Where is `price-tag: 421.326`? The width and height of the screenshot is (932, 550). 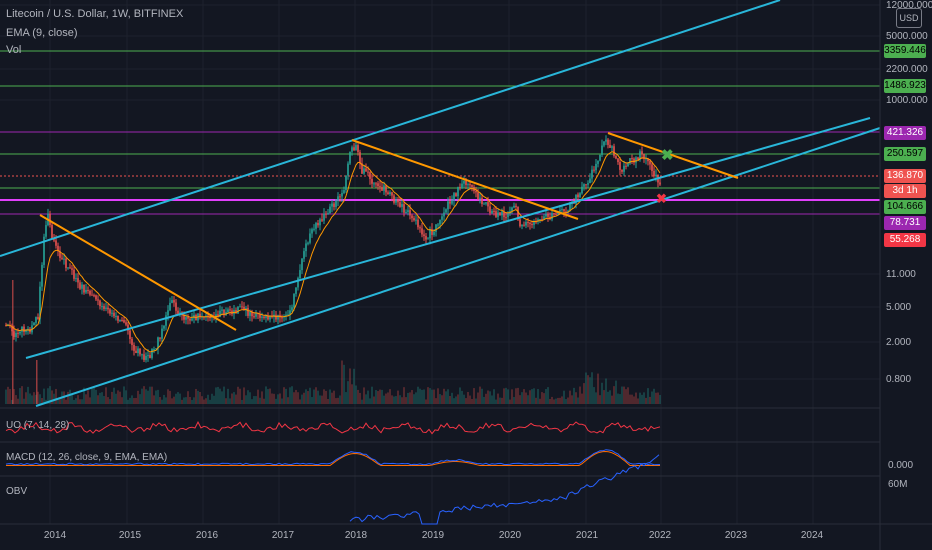
price-tag: 421.326 is located at coordinates (905, 133).